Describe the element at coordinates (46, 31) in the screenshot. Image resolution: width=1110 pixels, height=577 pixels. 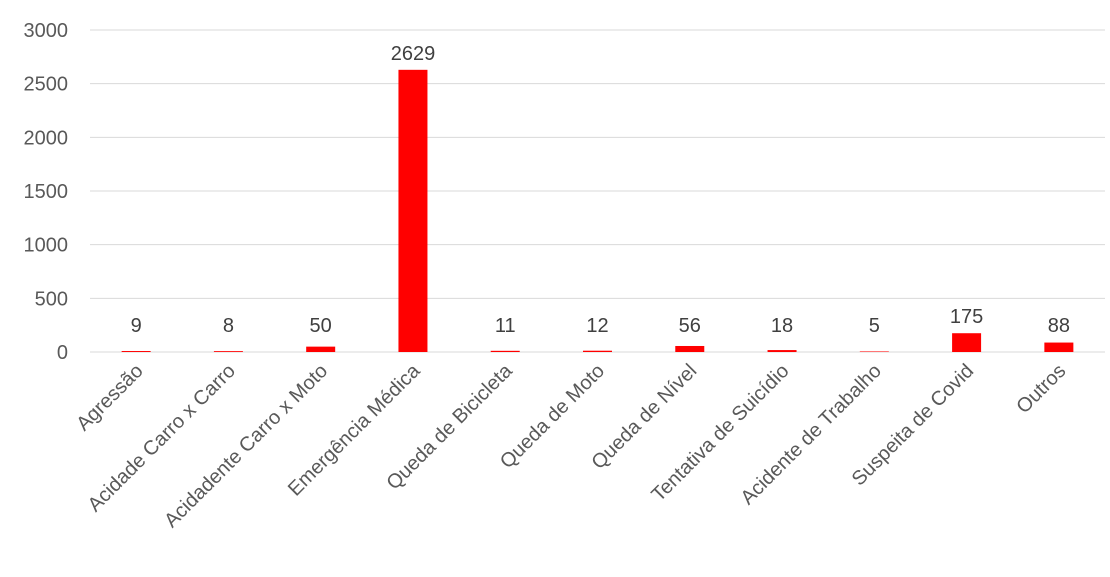
I see `y-tick-label: 3000` at that location.